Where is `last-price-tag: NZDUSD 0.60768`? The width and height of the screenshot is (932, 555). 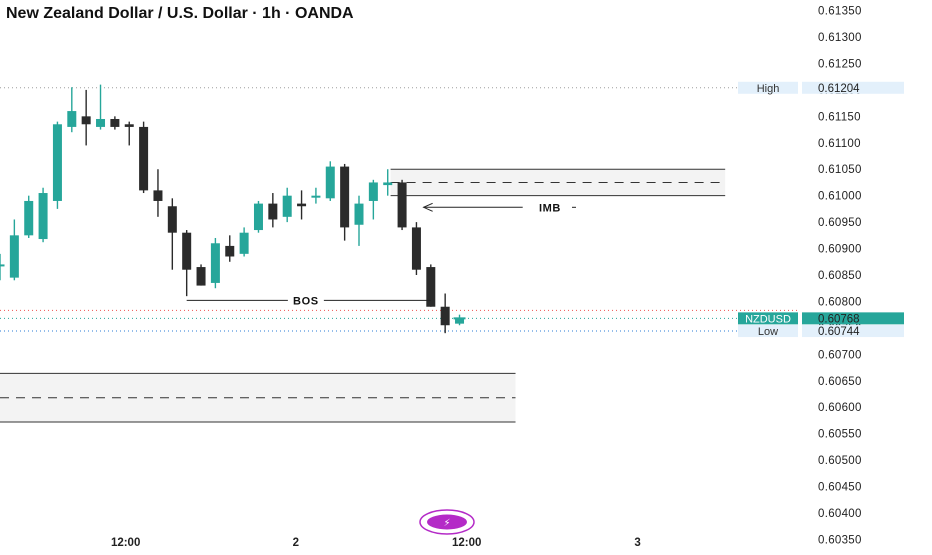 last-price-tag: NZDUSD 0.60768 is located at coordinates (821, 318).